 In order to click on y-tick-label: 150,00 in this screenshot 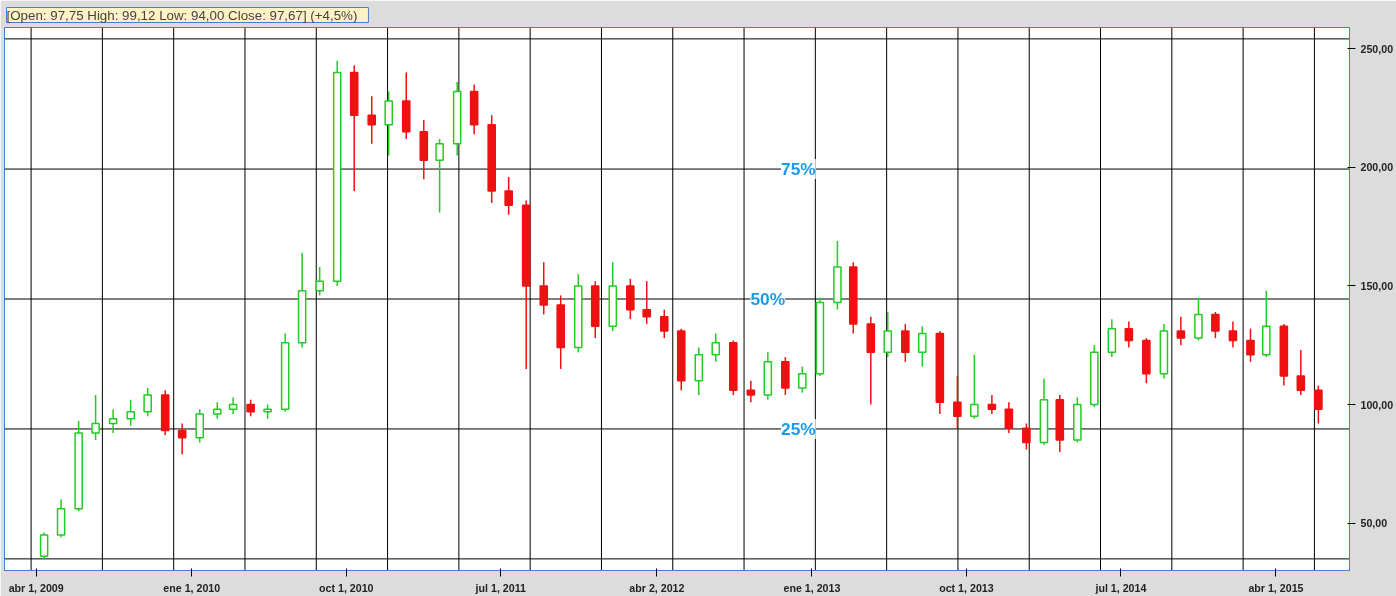, I will do `click(1377, 285)`.